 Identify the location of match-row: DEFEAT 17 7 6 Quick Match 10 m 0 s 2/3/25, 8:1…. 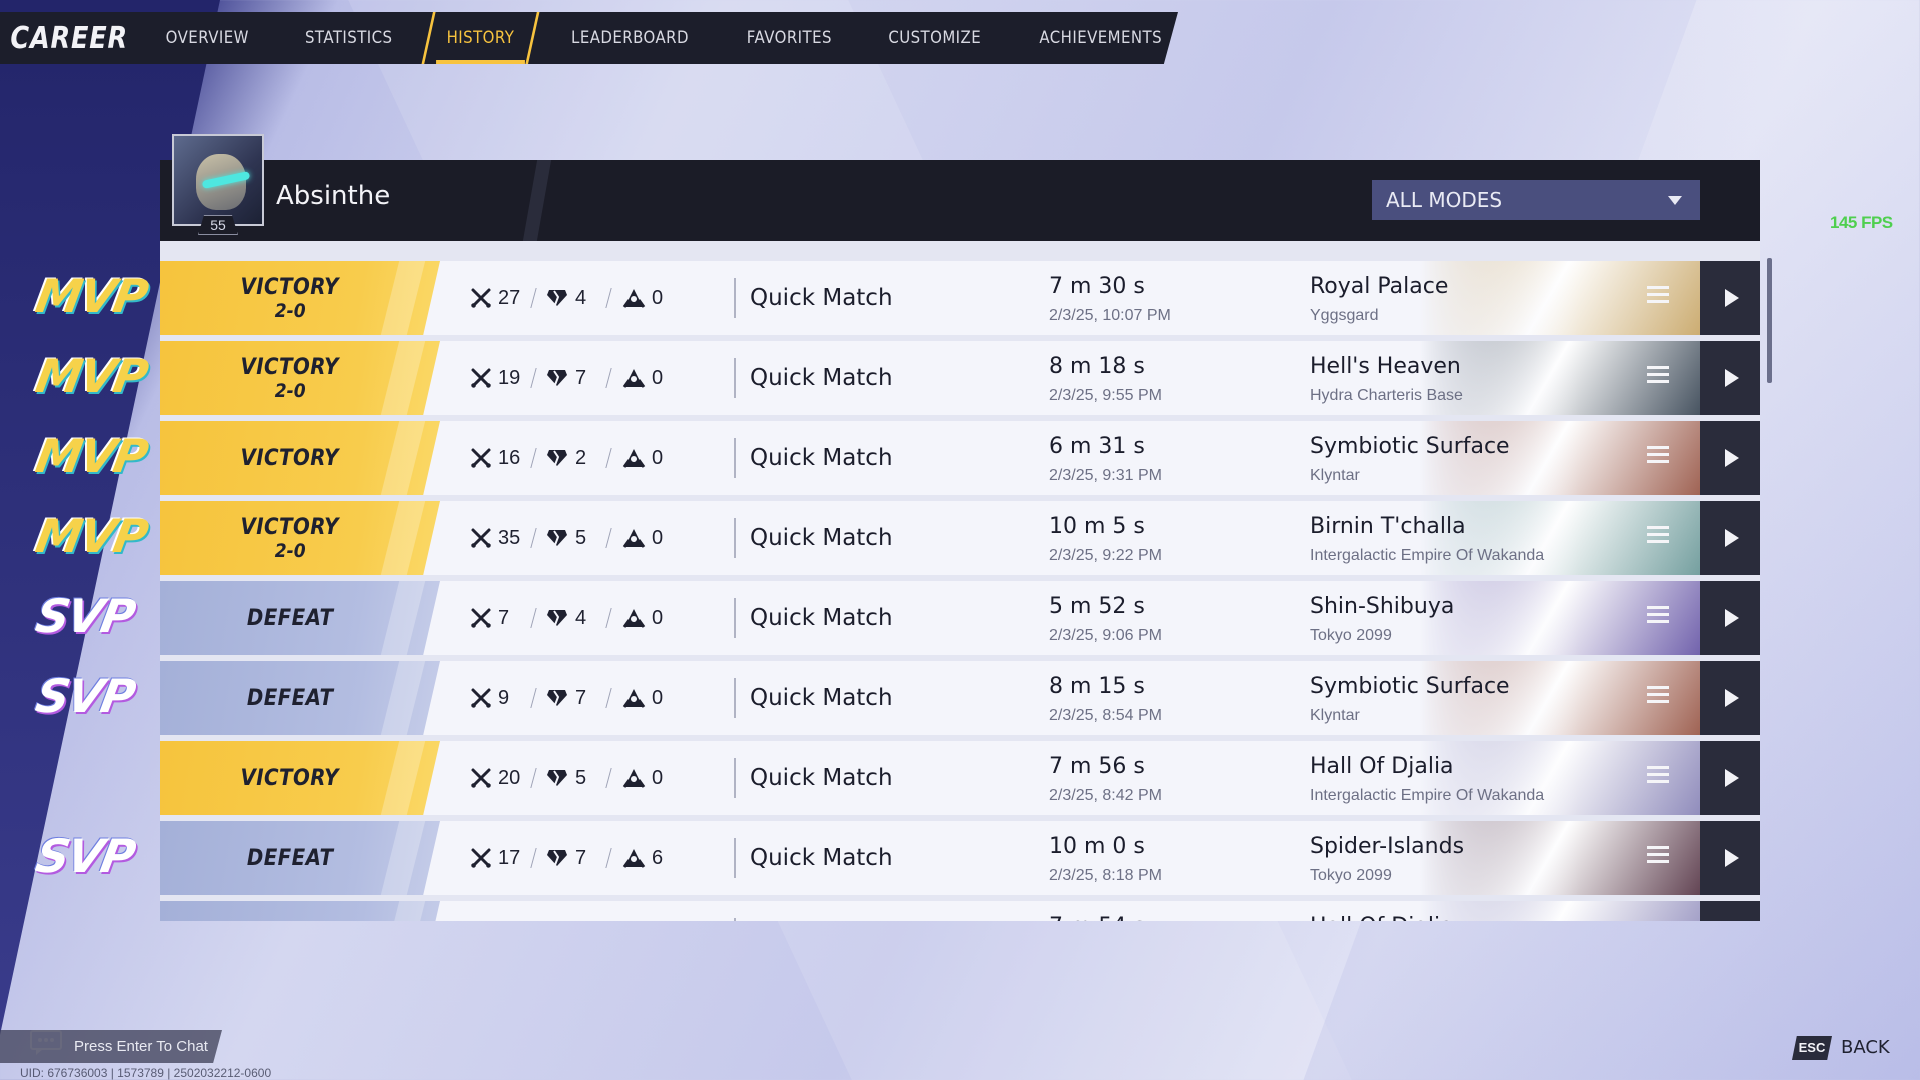
(960, 858).